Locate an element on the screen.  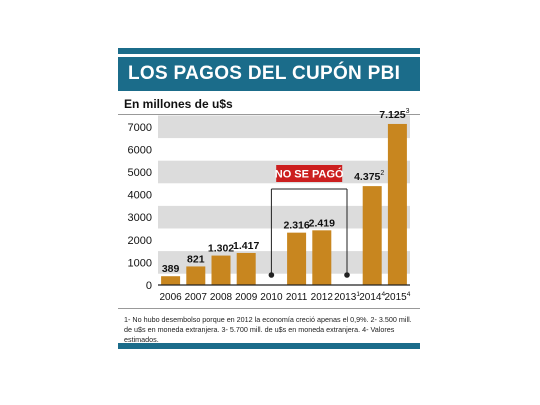
x-tick-label: 2010 is located at coordinates (271, 297).